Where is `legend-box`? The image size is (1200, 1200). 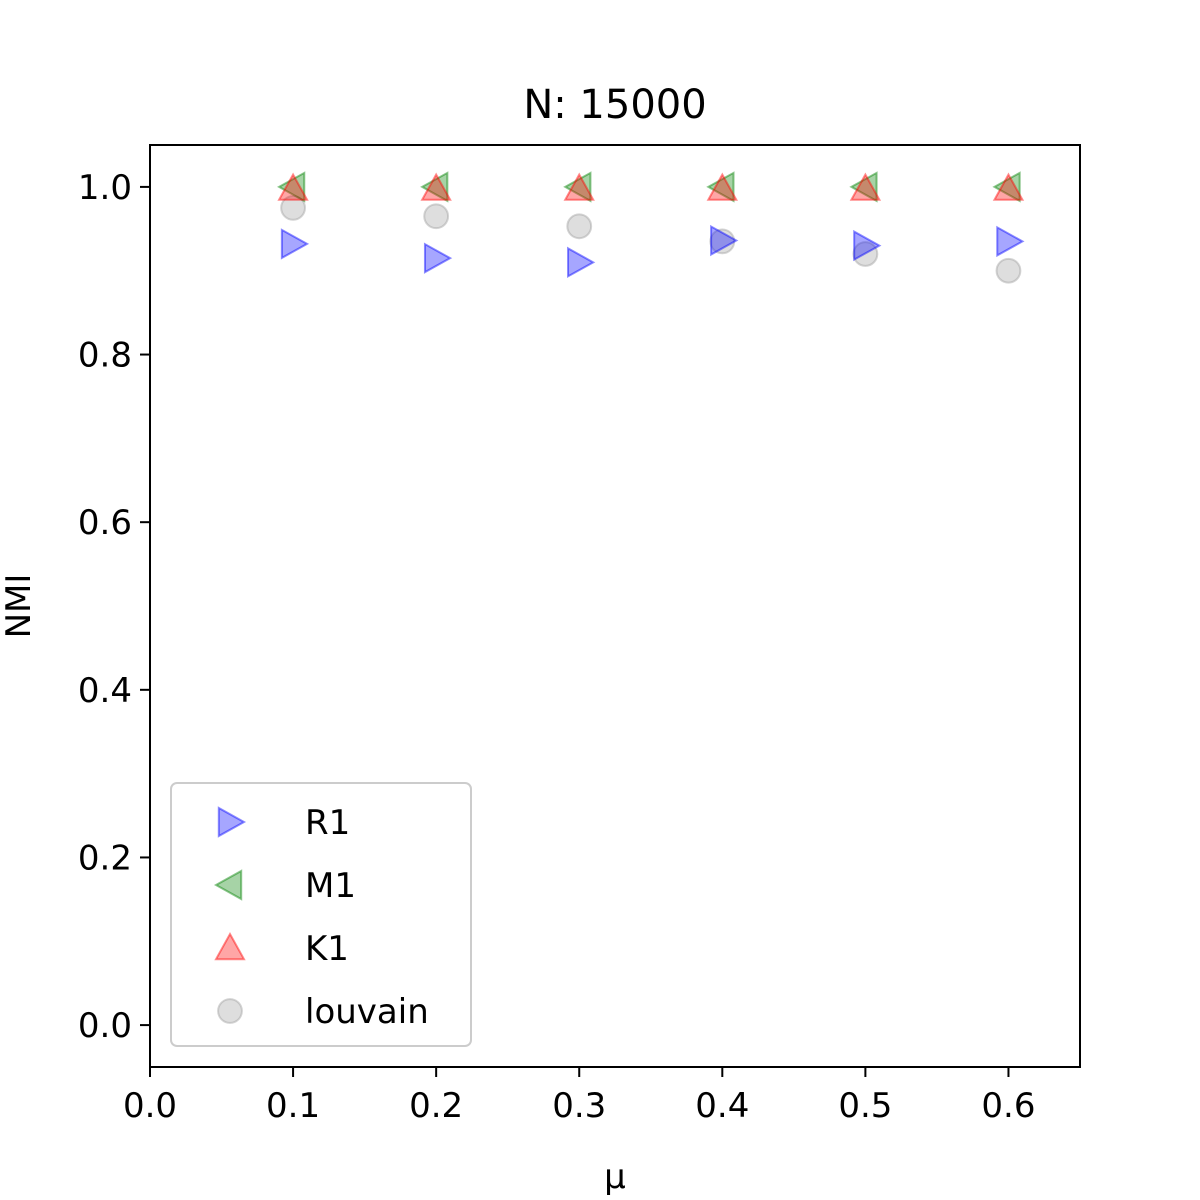
legend-box is located at coordinates (321, 914).